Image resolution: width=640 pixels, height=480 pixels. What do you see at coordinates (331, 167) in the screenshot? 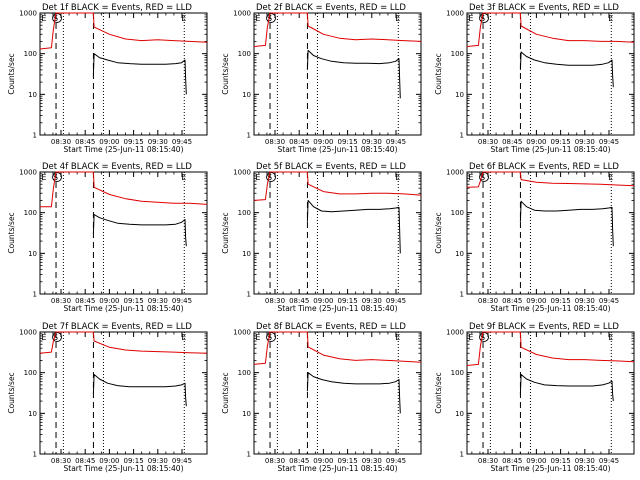
I see `panel-title: Det 5f BLACK = Events, RED = LLD` at bounding box center [331, 167].